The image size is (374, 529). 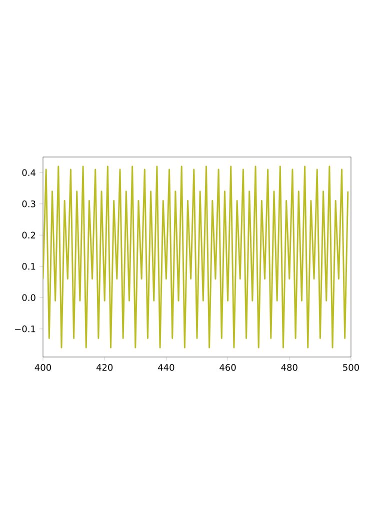 I want to click on y-tick-label: 0.4, so click(x=29, y=172).